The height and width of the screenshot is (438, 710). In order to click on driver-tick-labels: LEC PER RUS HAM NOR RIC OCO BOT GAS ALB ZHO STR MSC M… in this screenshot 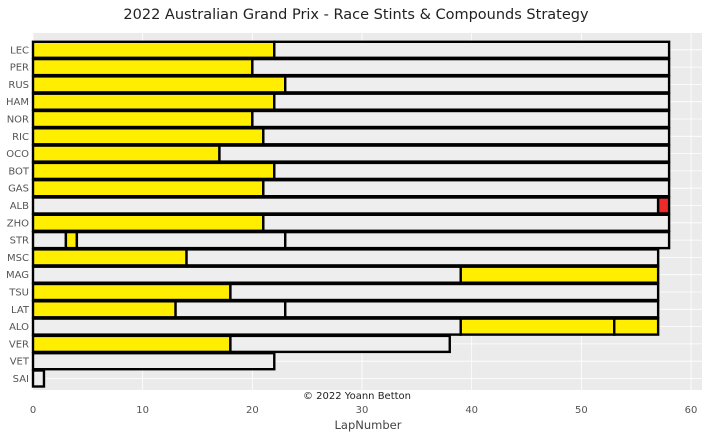, I will do `click(18, 215)`.